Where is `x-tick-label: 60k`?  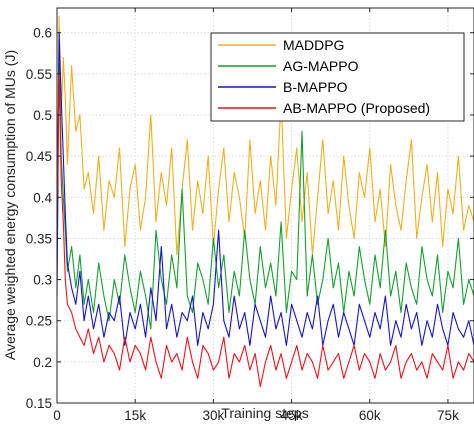
x-tick-label: 60k is located at coordinates (370, 415).